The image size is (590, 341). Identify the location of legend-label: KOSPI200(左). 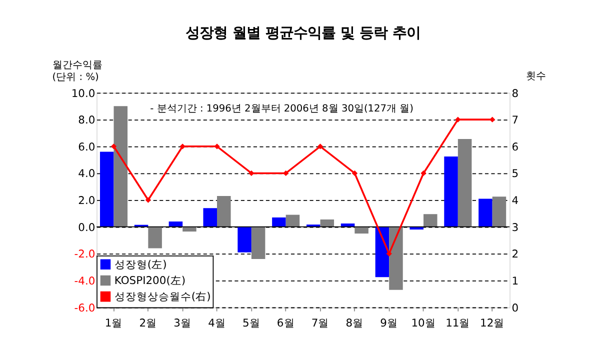
(150, 281).